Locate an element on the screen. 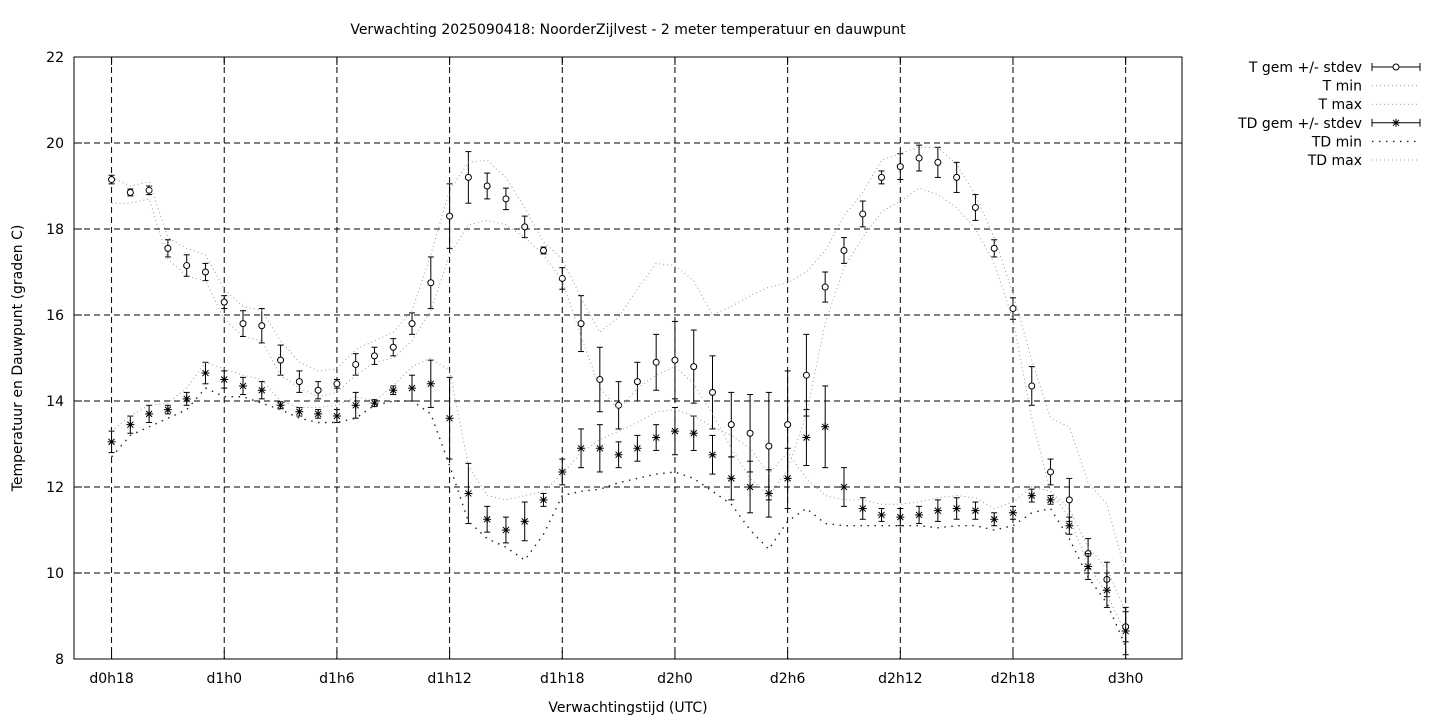 The image size is (1440, 720). legend-label: TD min is located at coordinates (1336, 142).